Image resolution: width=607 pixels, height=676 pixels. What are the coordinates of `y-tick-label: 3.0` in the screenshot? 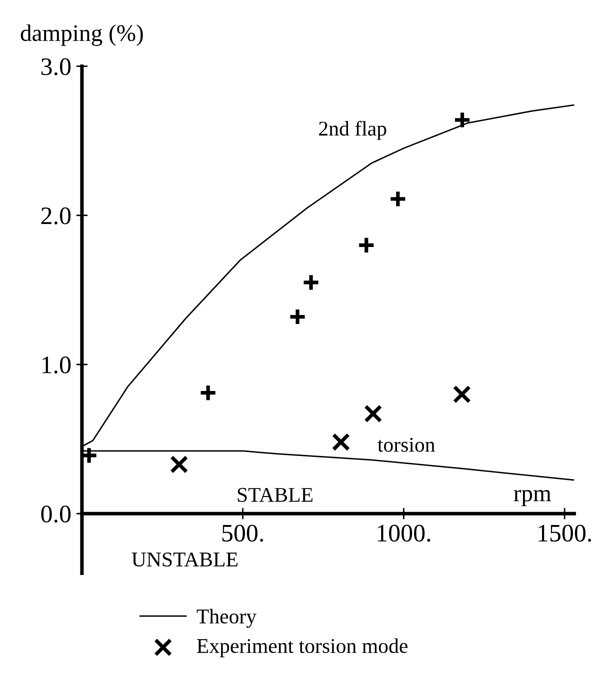 It's located at (56, 67).